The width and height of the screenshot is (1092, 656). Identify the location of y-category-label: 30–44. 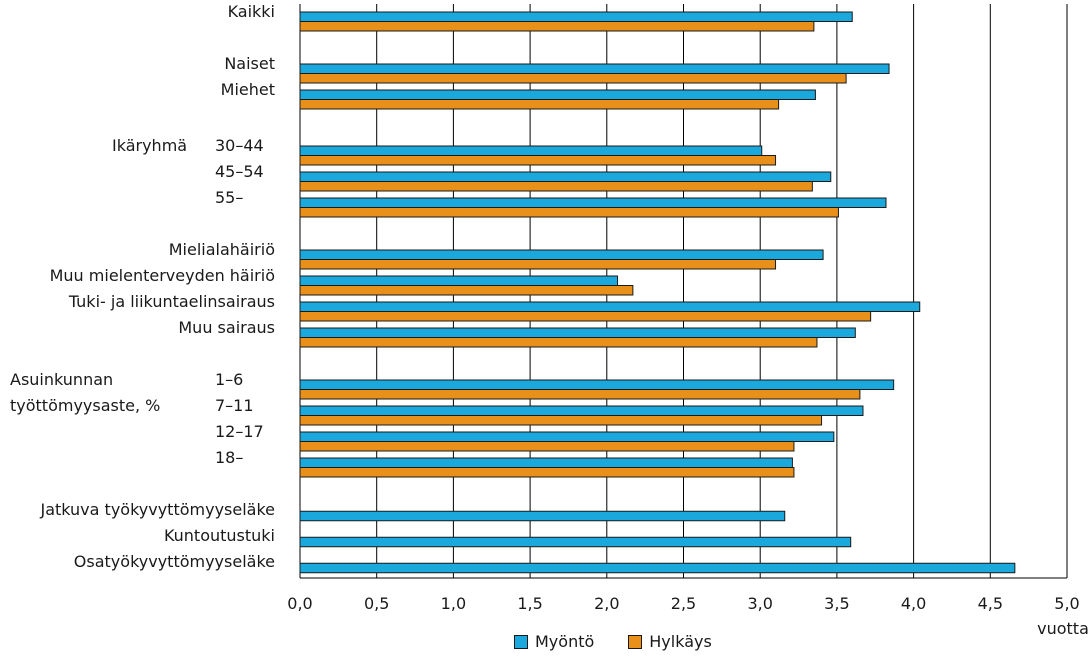
(239, 145).